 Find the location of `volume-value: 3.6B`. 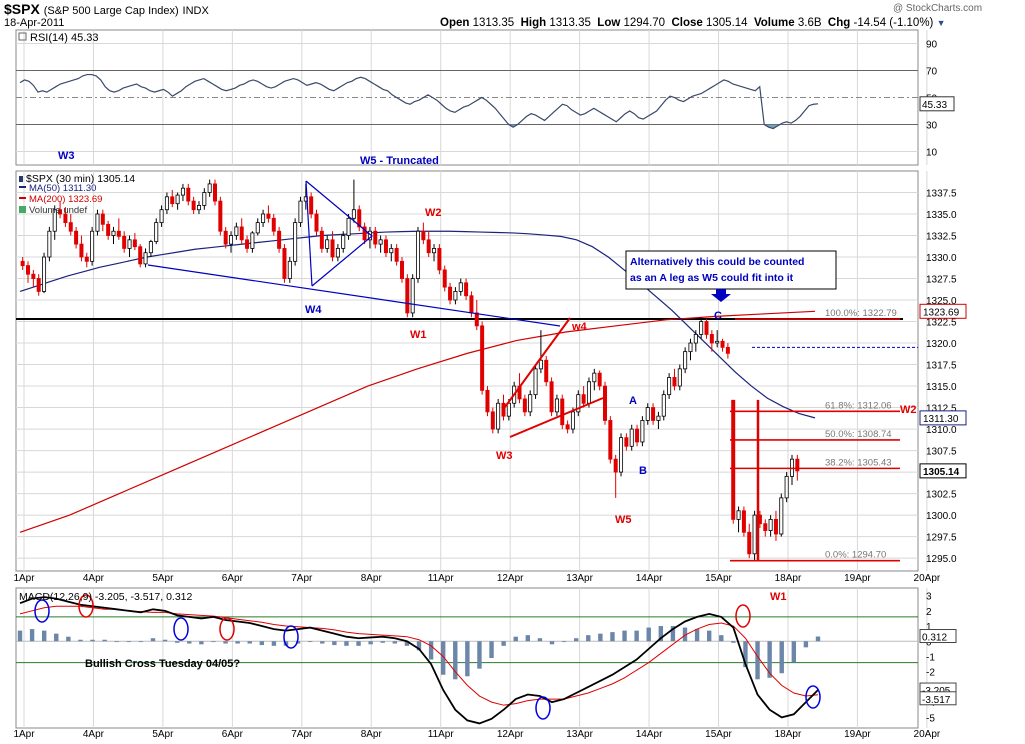

volume-value: 3.6B is located at coordinates (809, 23).